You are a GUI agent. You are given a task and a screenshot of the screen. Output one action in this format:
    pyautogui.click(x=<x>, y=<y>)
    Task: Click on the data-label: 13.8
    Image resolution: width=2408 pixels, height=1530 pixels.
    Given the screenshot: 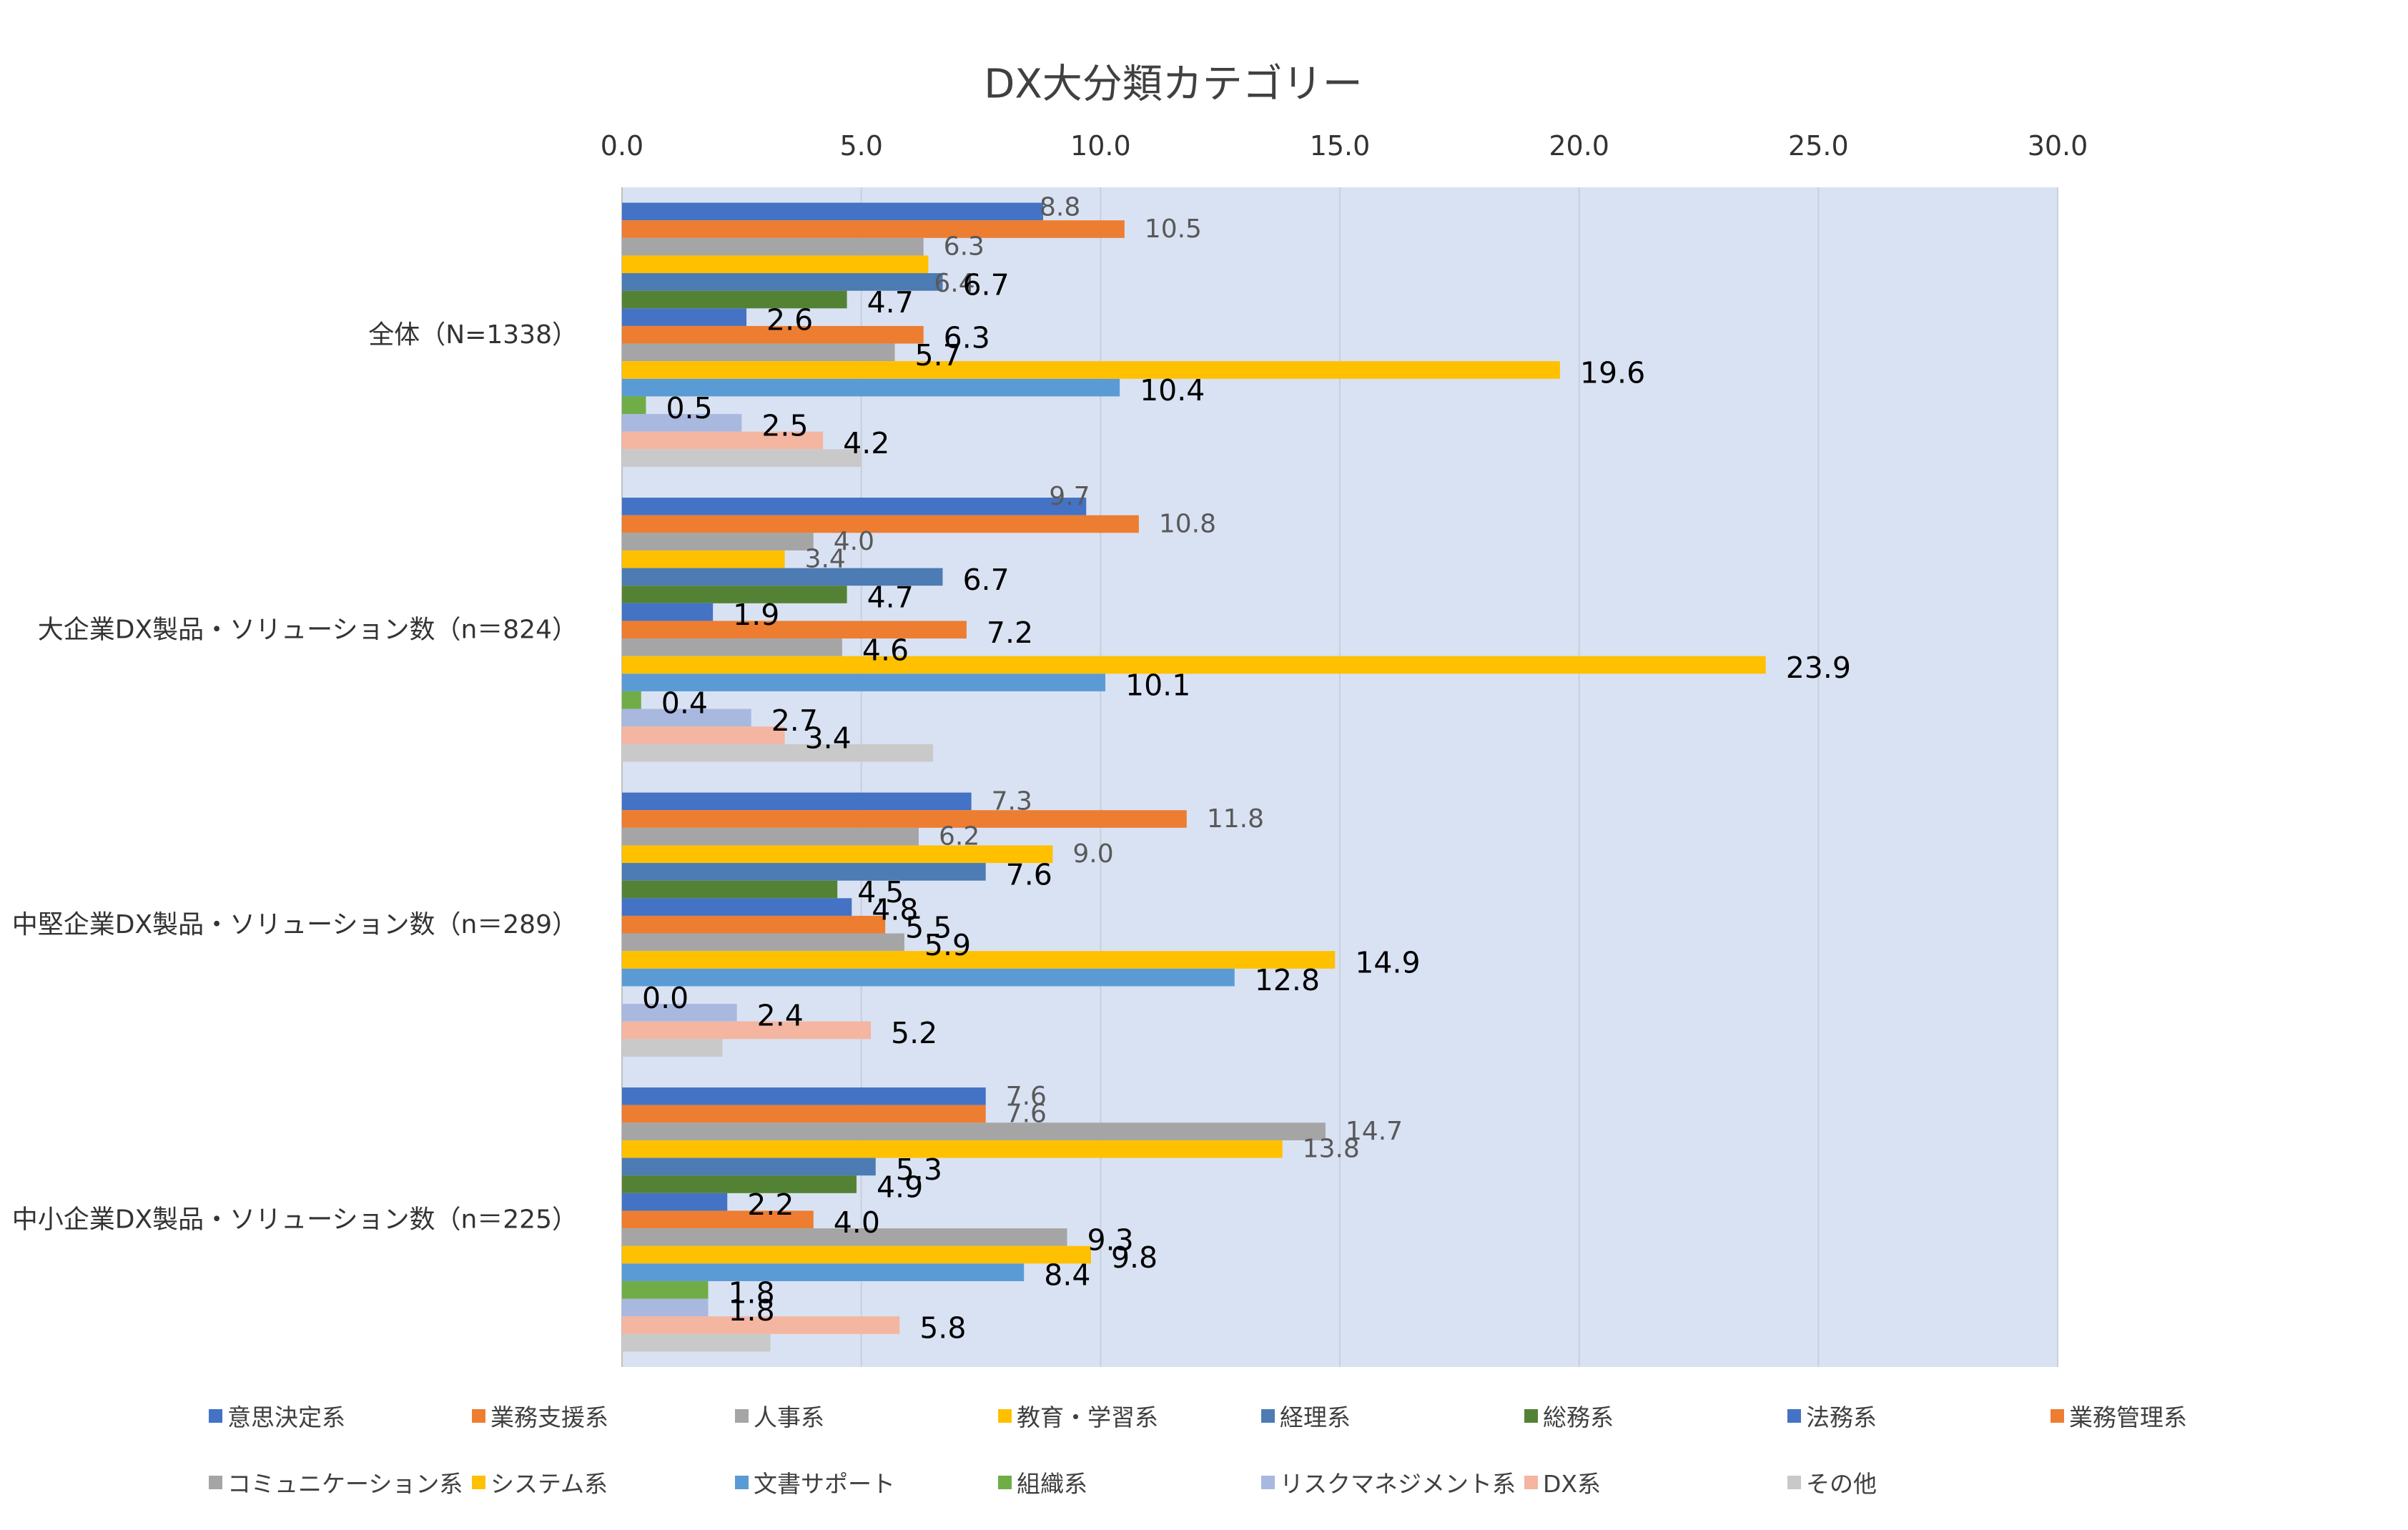 What is the action you would take?
    pyautogui.click(x=1332, y=1149)
    